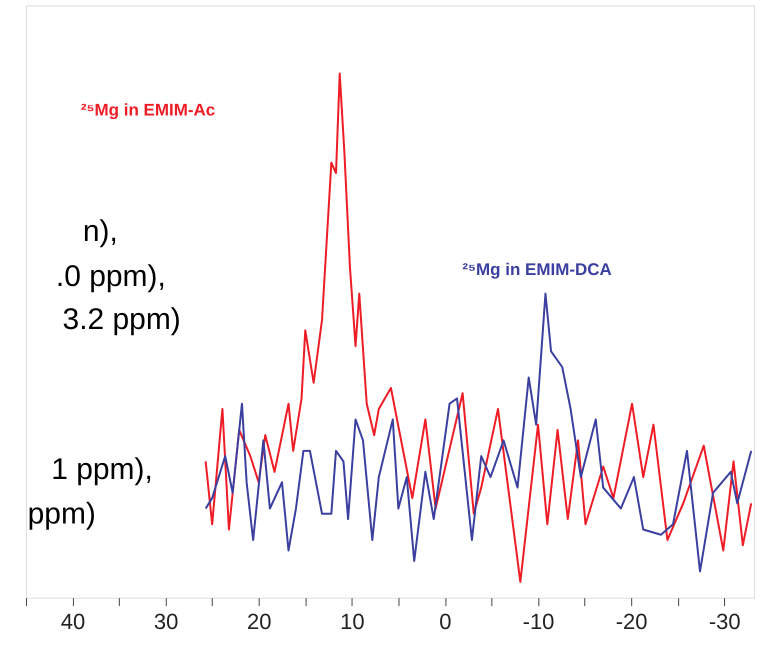  I want to click on x-tick-label: -30, so click(724, 621).